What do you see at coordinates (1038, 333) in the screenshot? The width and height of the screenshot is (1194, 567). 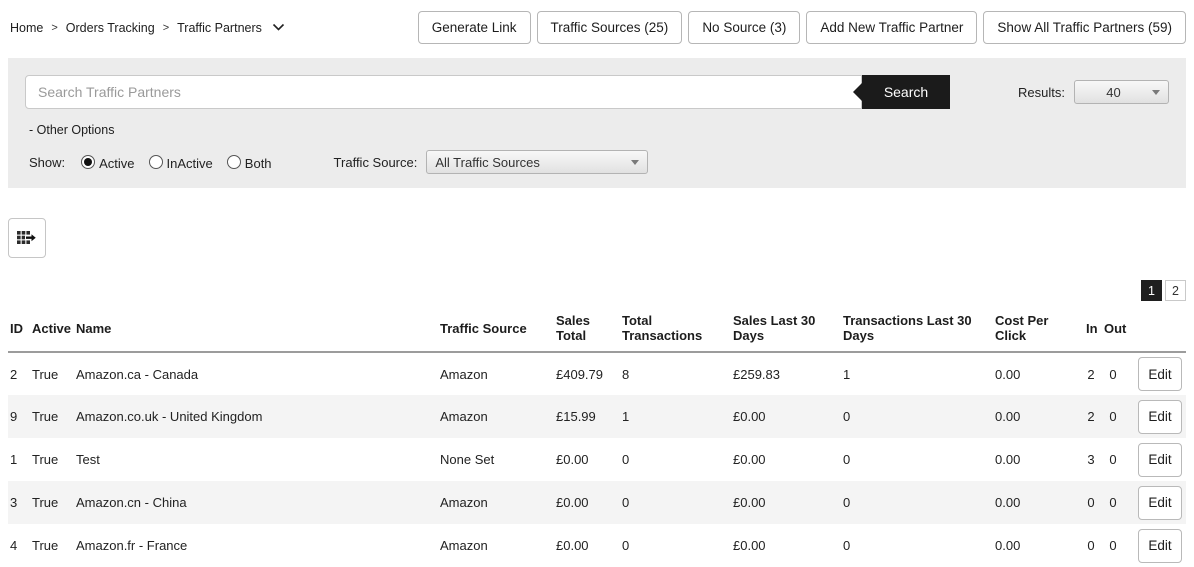 I see `column-header-cost-per-click: Cost Per Click` at bounding box center [1038, 333].